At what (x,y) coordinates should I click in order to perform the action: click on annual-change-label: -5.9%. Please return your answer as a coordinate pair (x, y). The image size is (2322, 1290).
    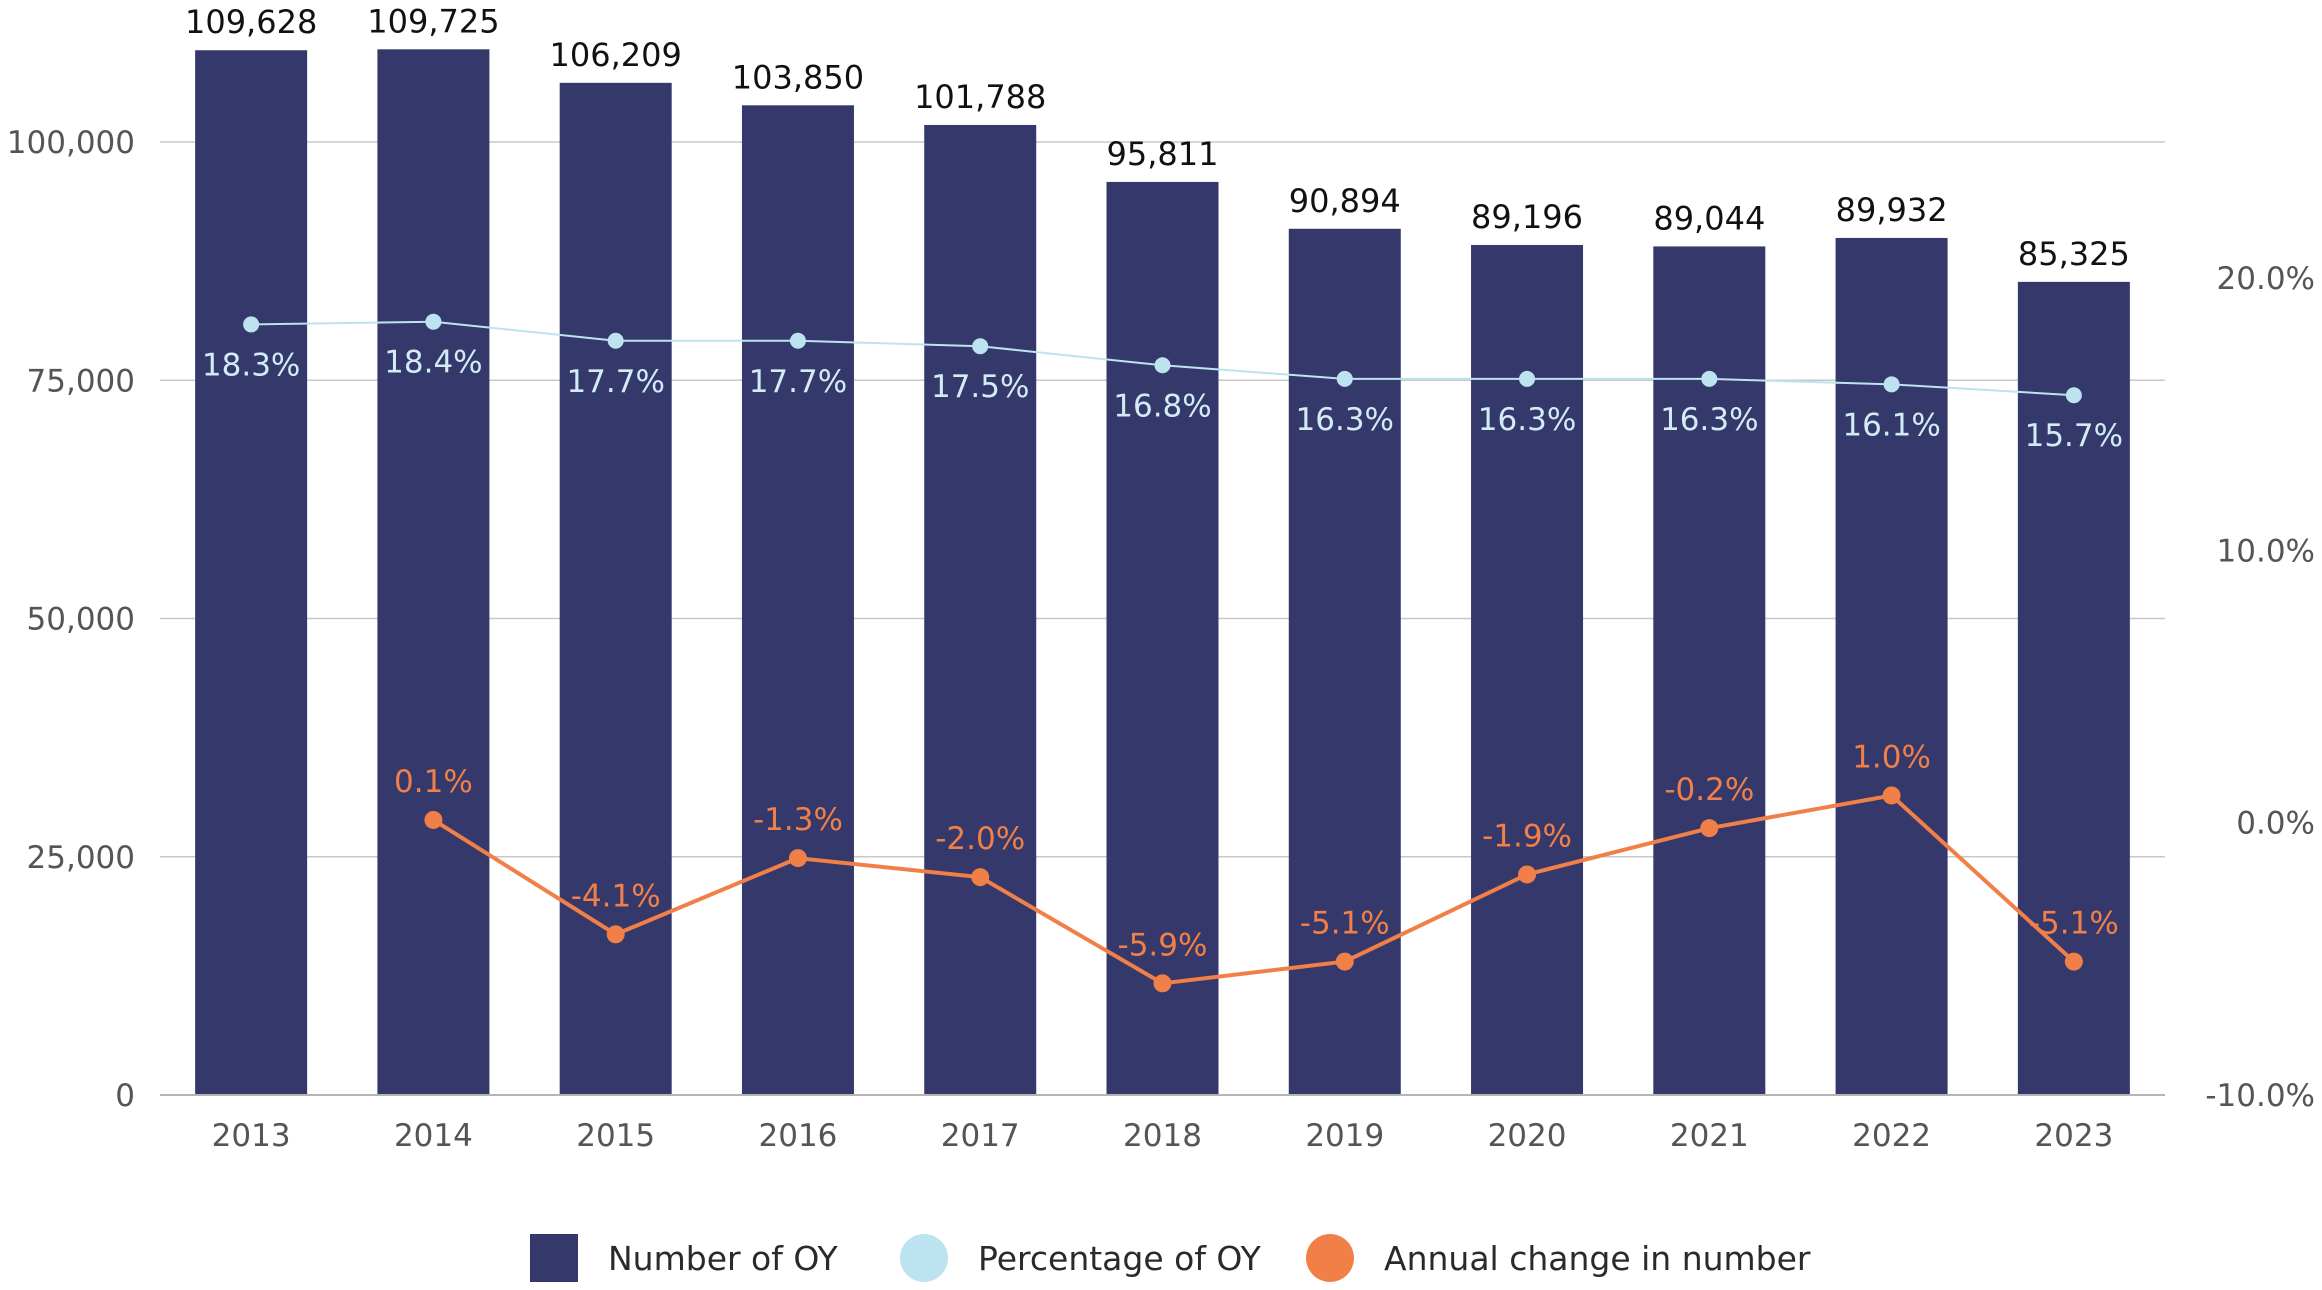
    Looking at the image, I should click on (1163, 945).